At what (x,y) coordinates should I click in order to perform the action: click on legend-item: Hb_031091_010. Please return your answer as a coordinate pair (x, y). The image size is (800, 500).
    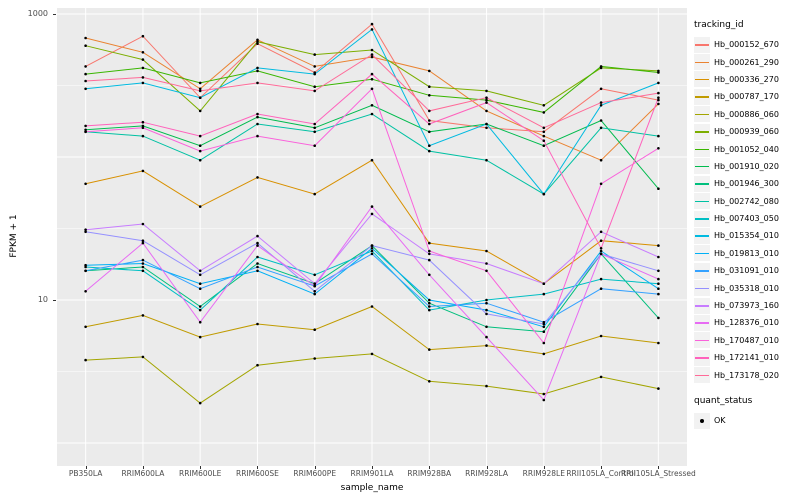
    Looking at the image, I should click on (746, 270).